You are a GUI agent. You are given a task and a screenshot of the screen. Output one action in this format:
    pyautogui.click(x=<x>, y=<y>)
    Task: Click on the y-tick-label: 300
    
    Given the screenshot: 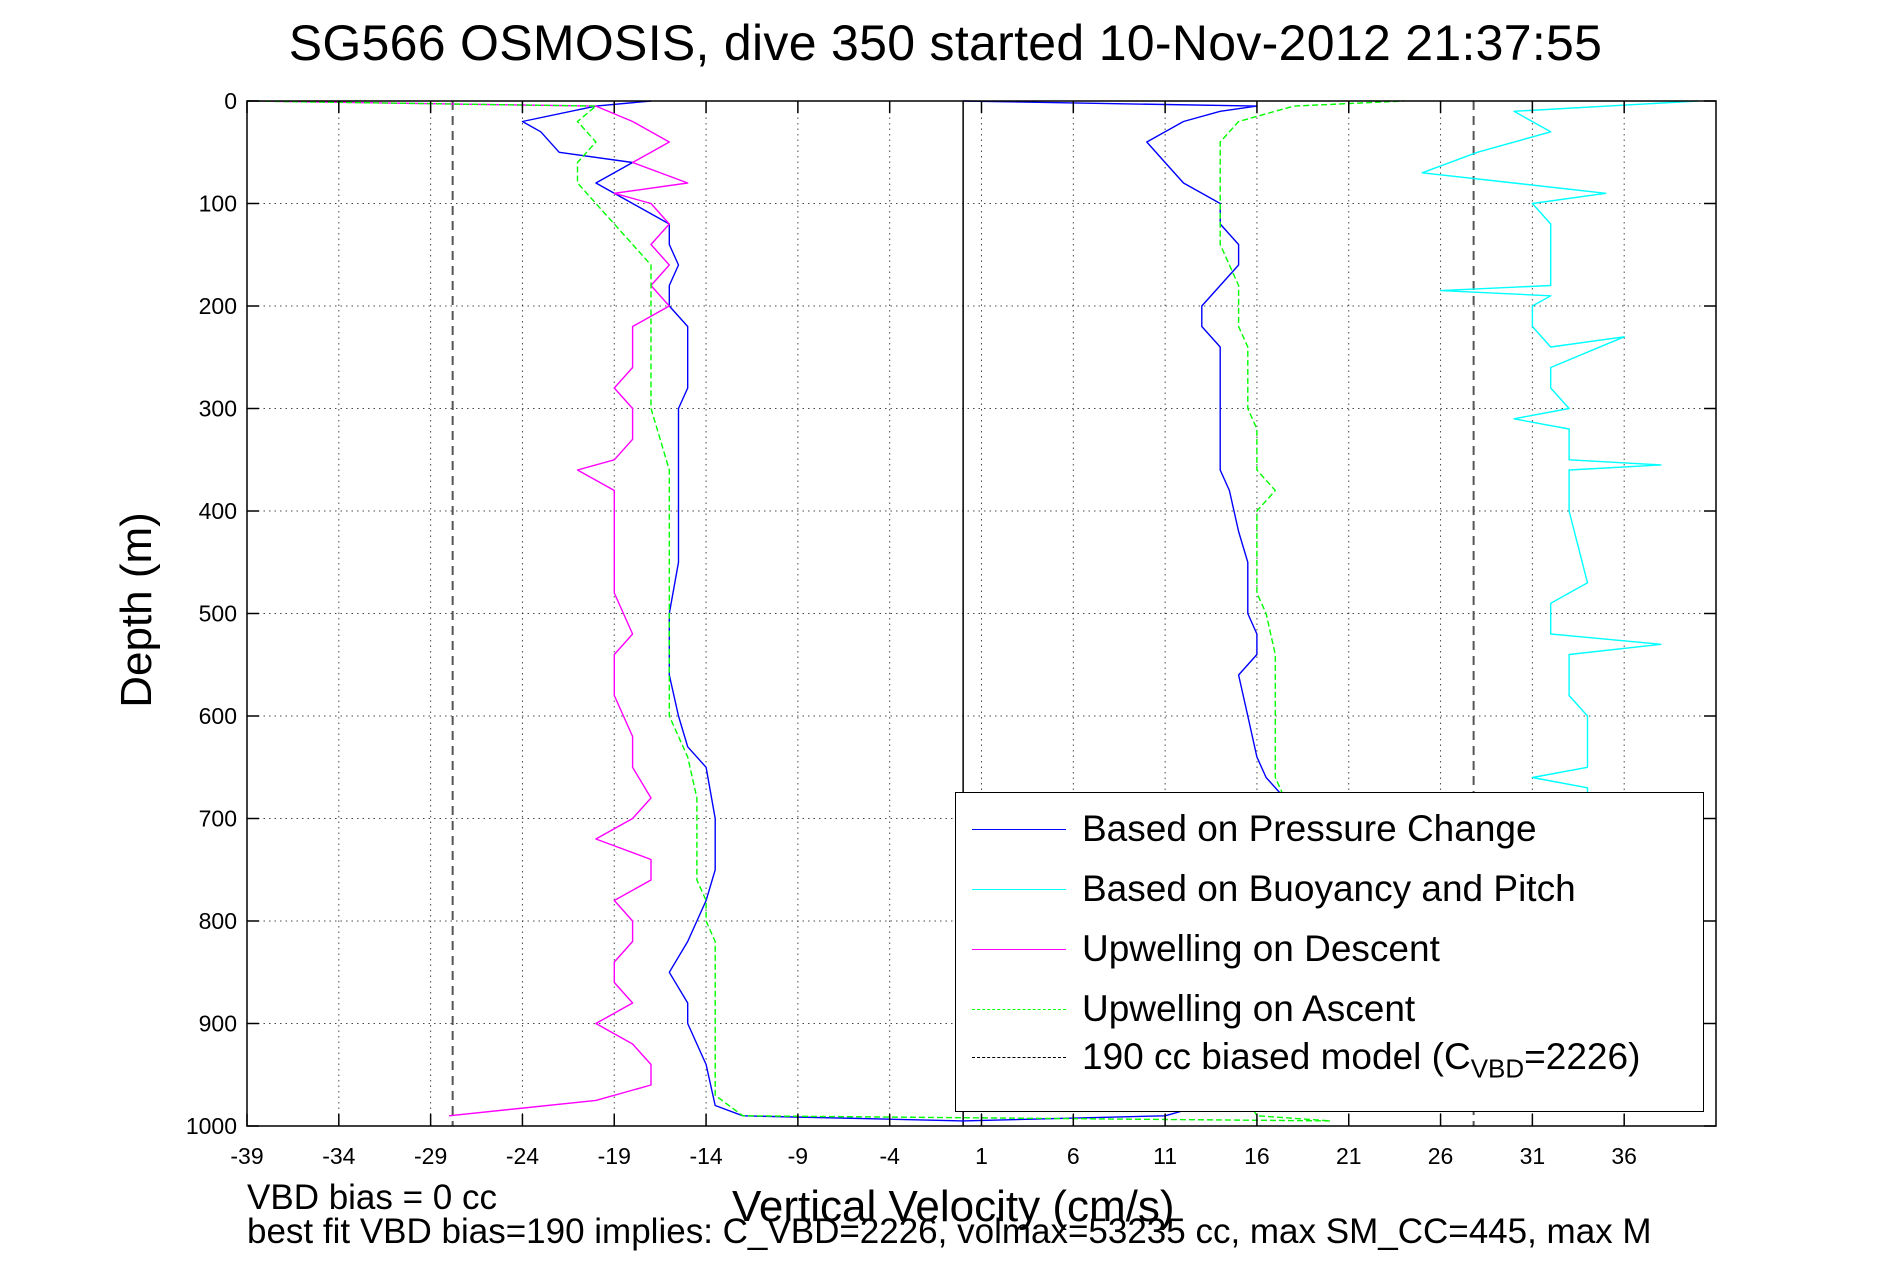 What is the action you would take?
    pyautogui.click(x=218, y=409)
    